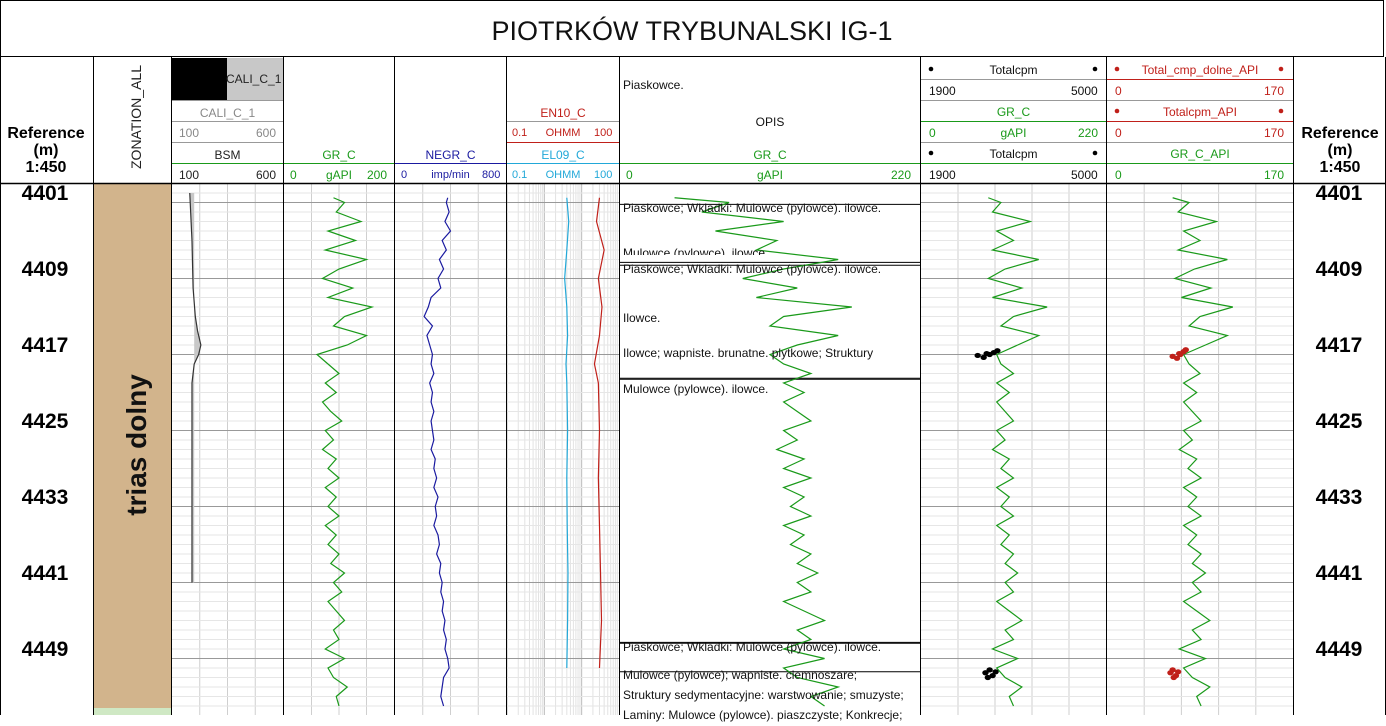 The image size is (1386, 726). What do you see at coordinates (491, 175) in the screenshot?
I see `negr-max: 800` at bounding box center [491, 175].